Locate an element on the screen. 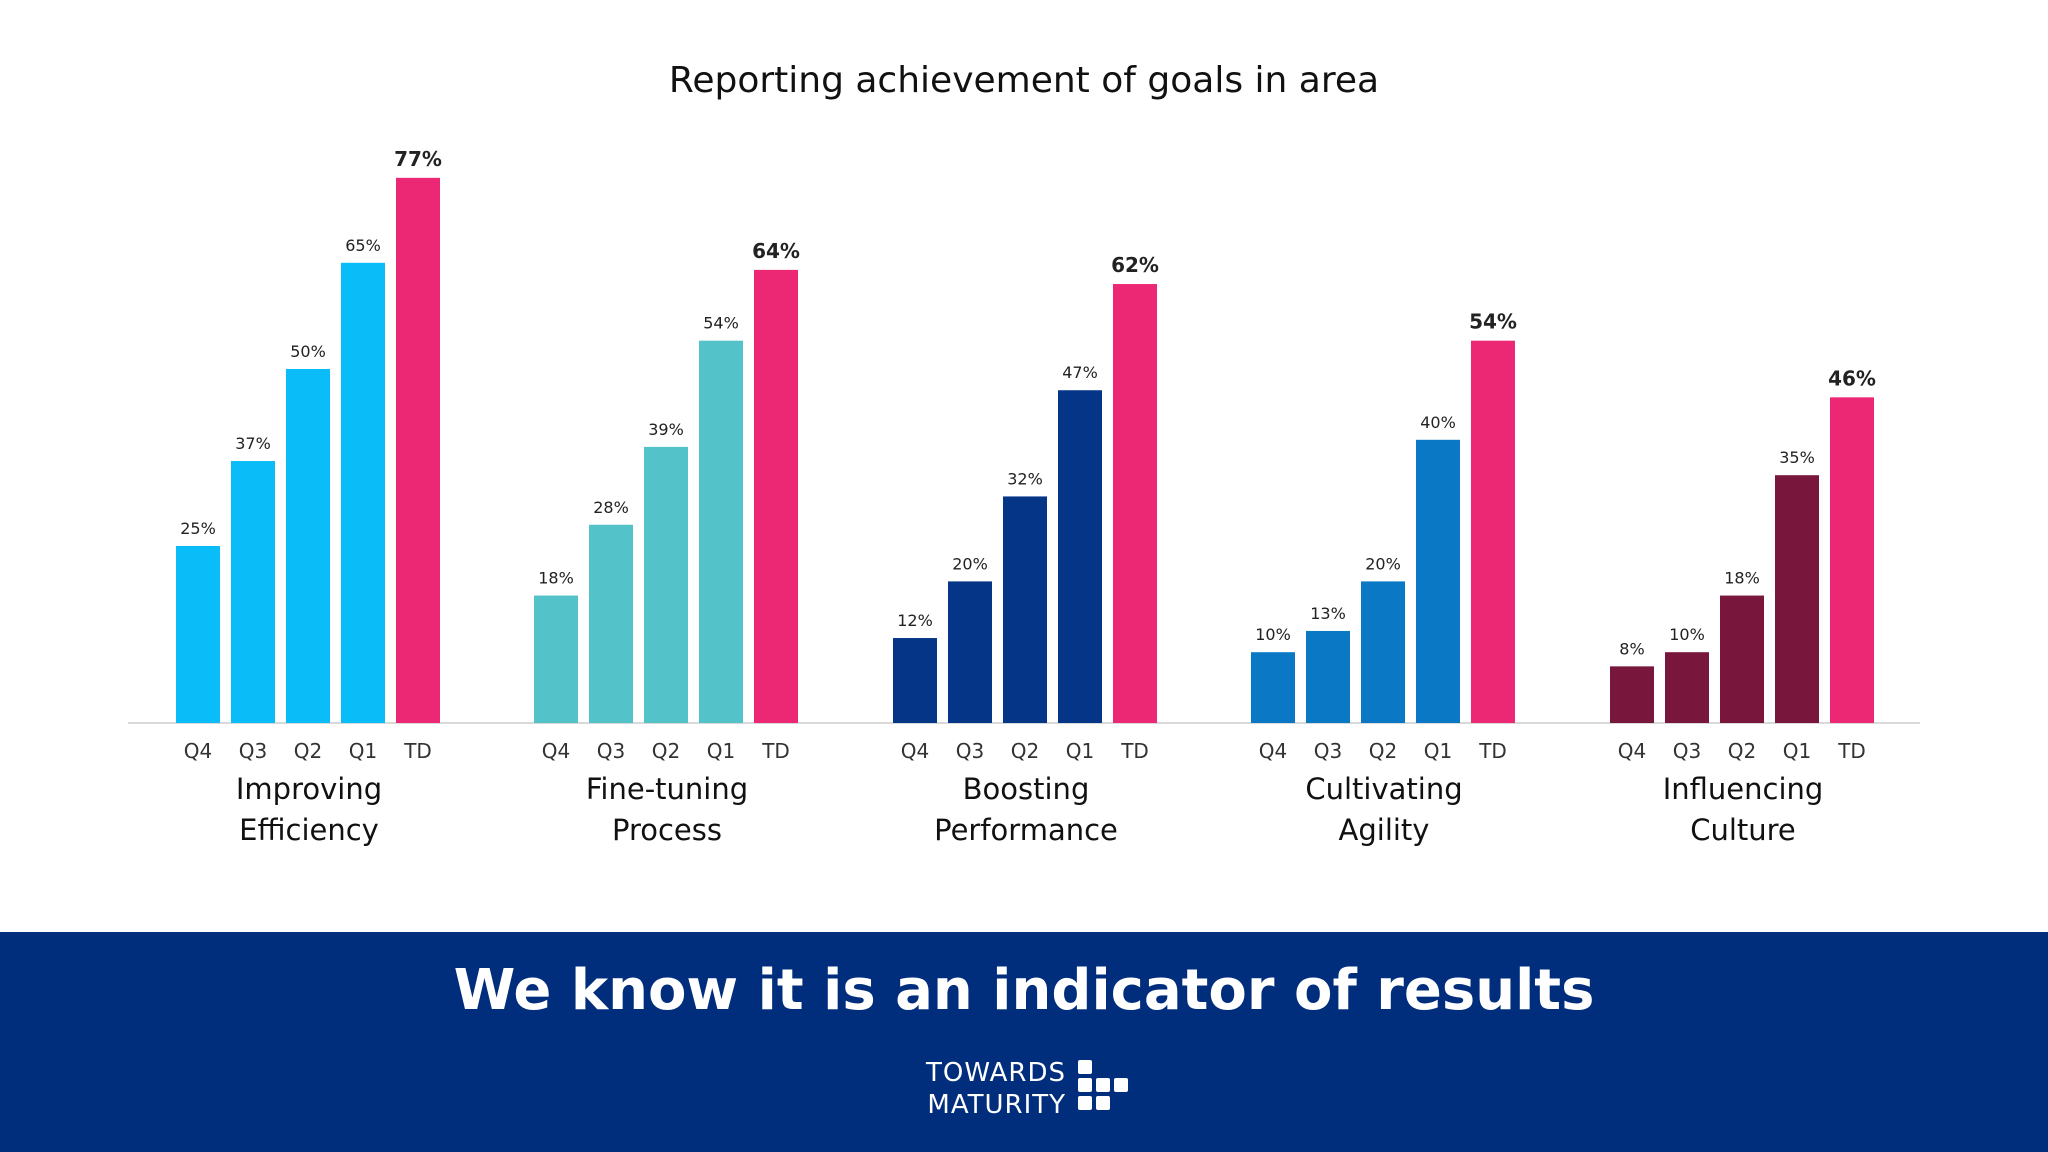 This screenshot has width=2048, height=1152. data-label: 32% is located at coordinates (1025, 478).